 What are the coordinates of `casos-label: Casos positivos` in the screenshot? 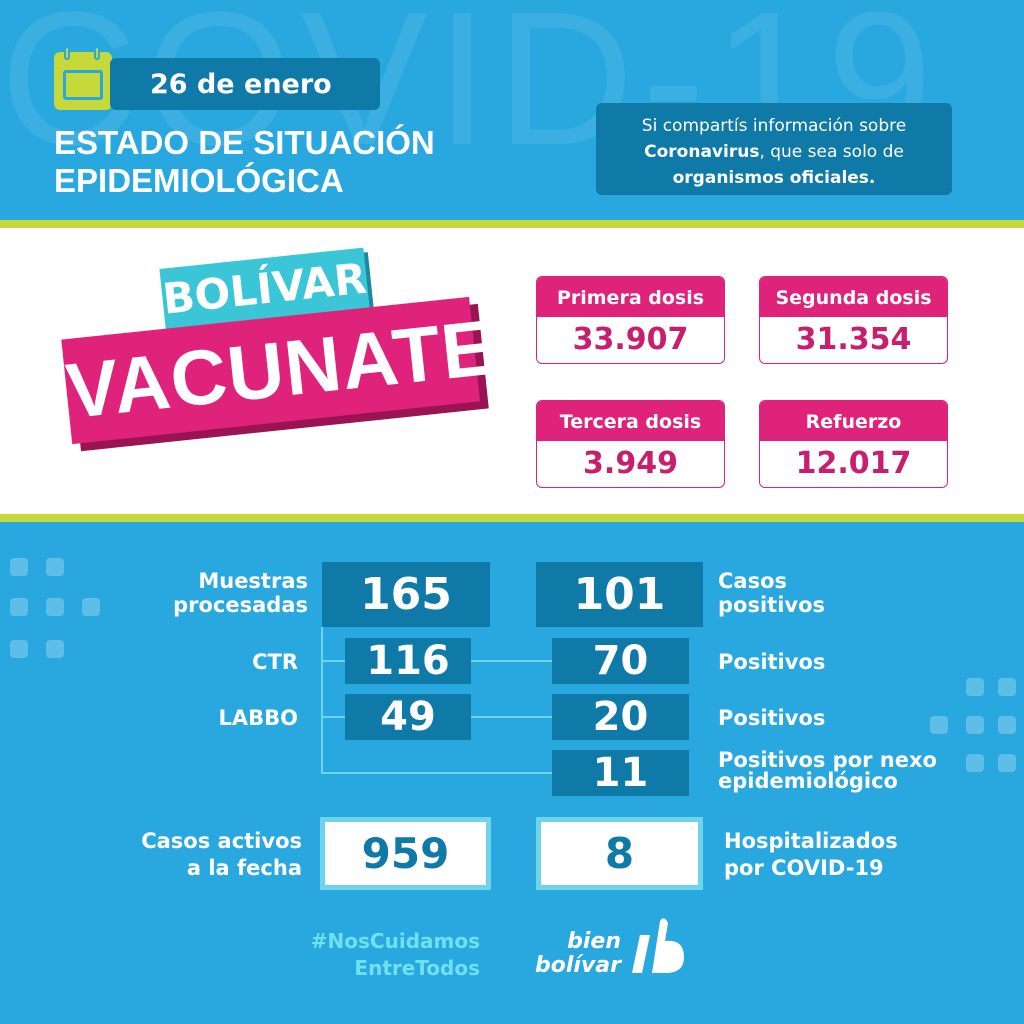 It's located at (772, 593).